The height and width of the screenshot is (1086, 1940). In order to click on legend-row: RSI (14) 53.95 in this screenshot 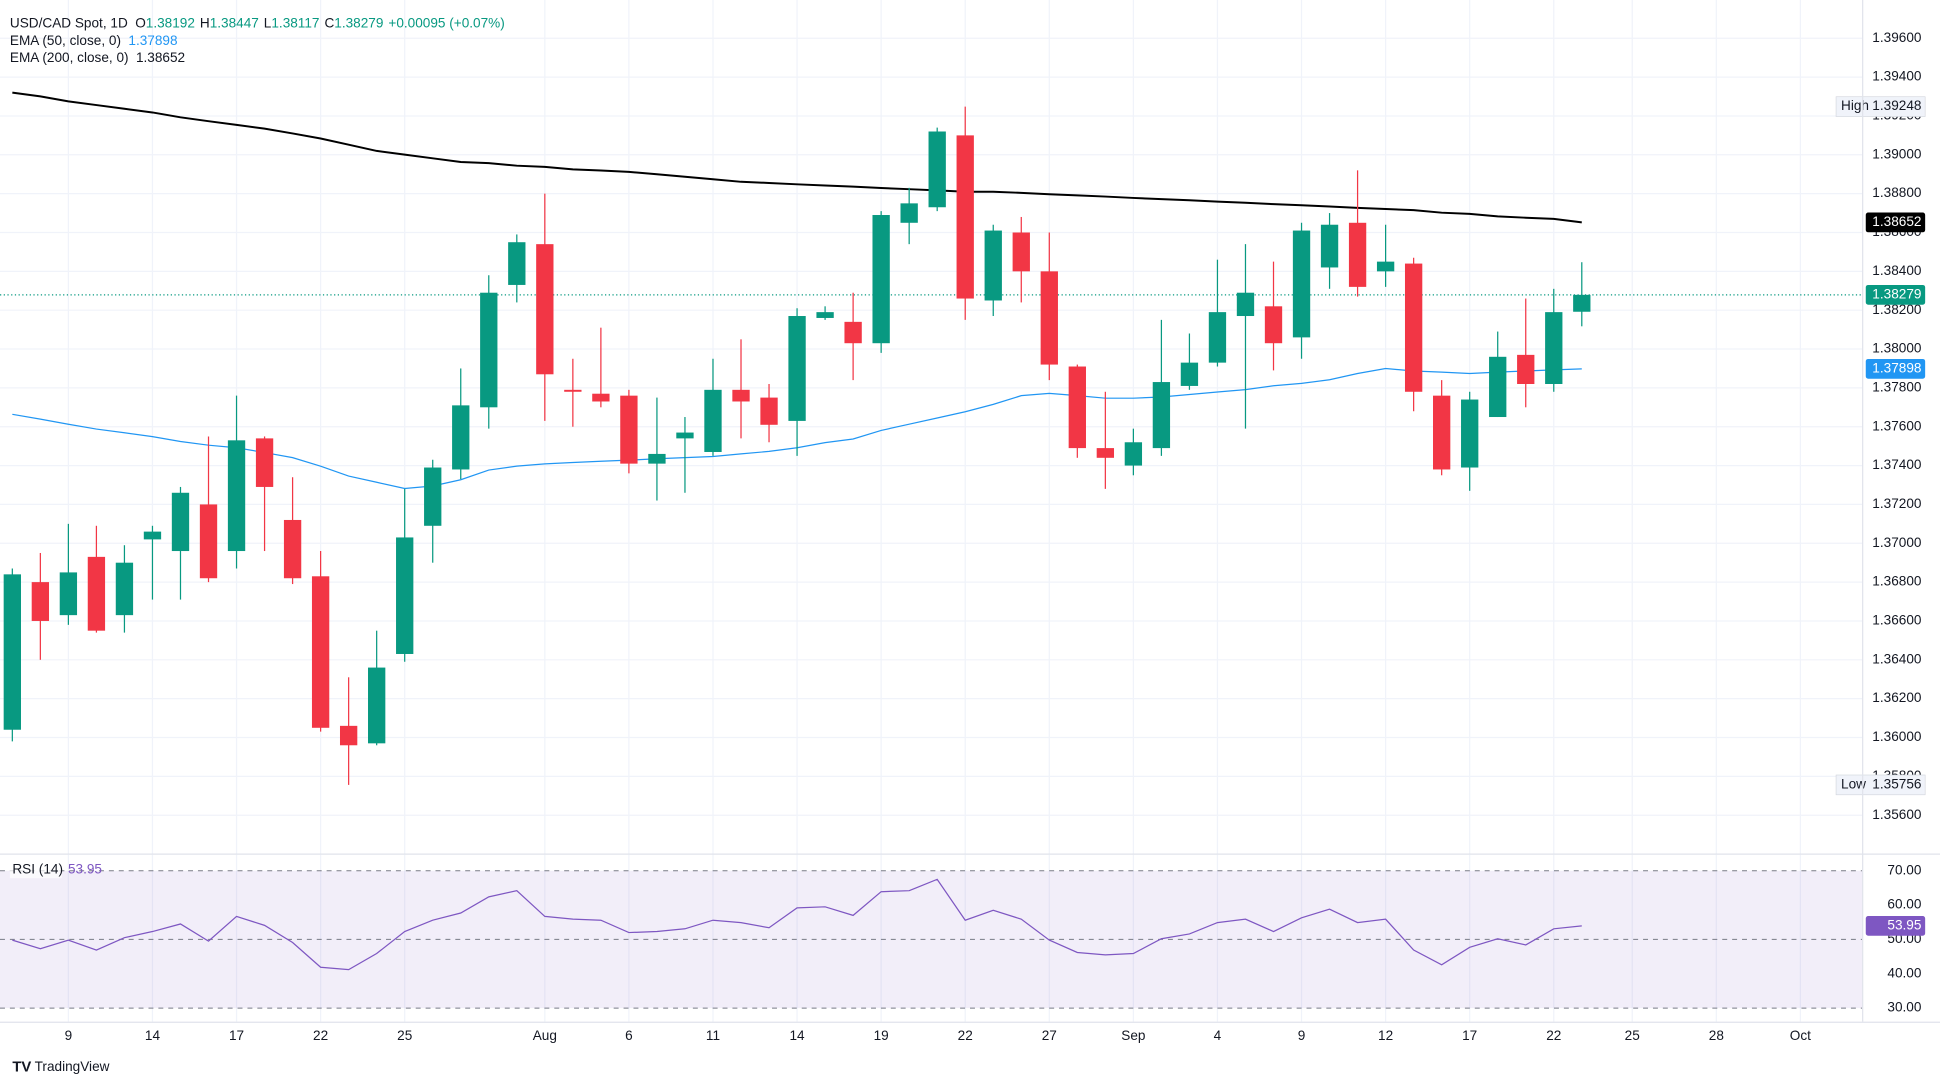, I will do `click(57, 868)`.